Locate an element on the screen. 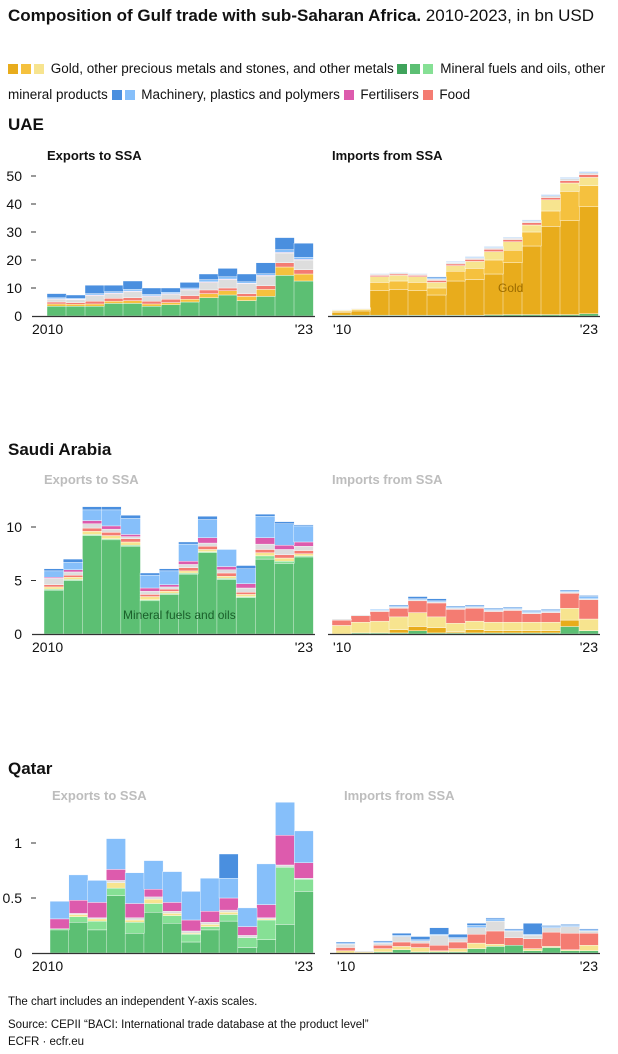  saudi-imports-title: Imports from SSA is located at coordinates (387, 479).